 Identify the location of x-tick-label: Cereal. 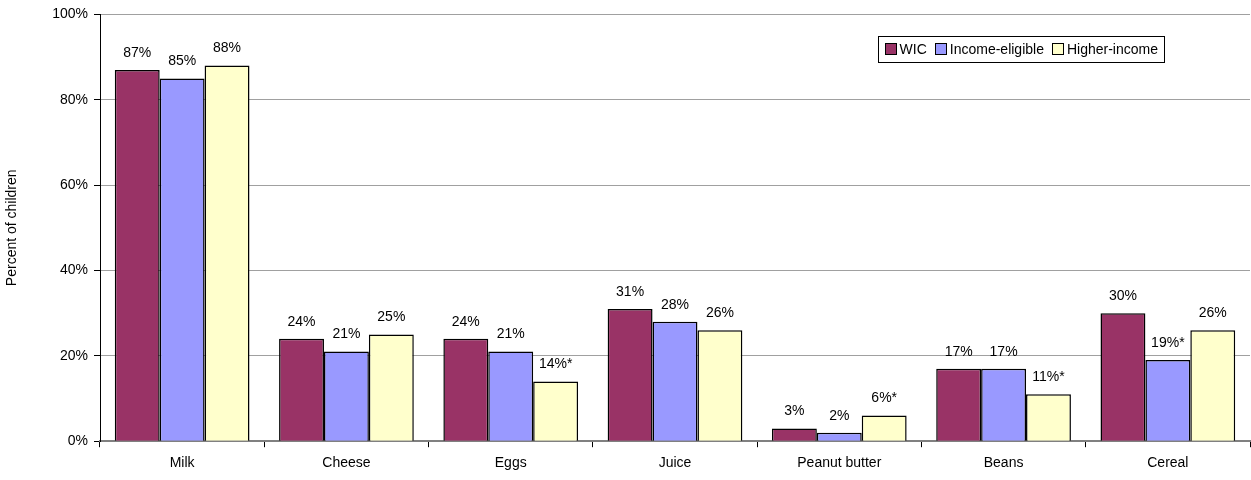
(1168, 462).